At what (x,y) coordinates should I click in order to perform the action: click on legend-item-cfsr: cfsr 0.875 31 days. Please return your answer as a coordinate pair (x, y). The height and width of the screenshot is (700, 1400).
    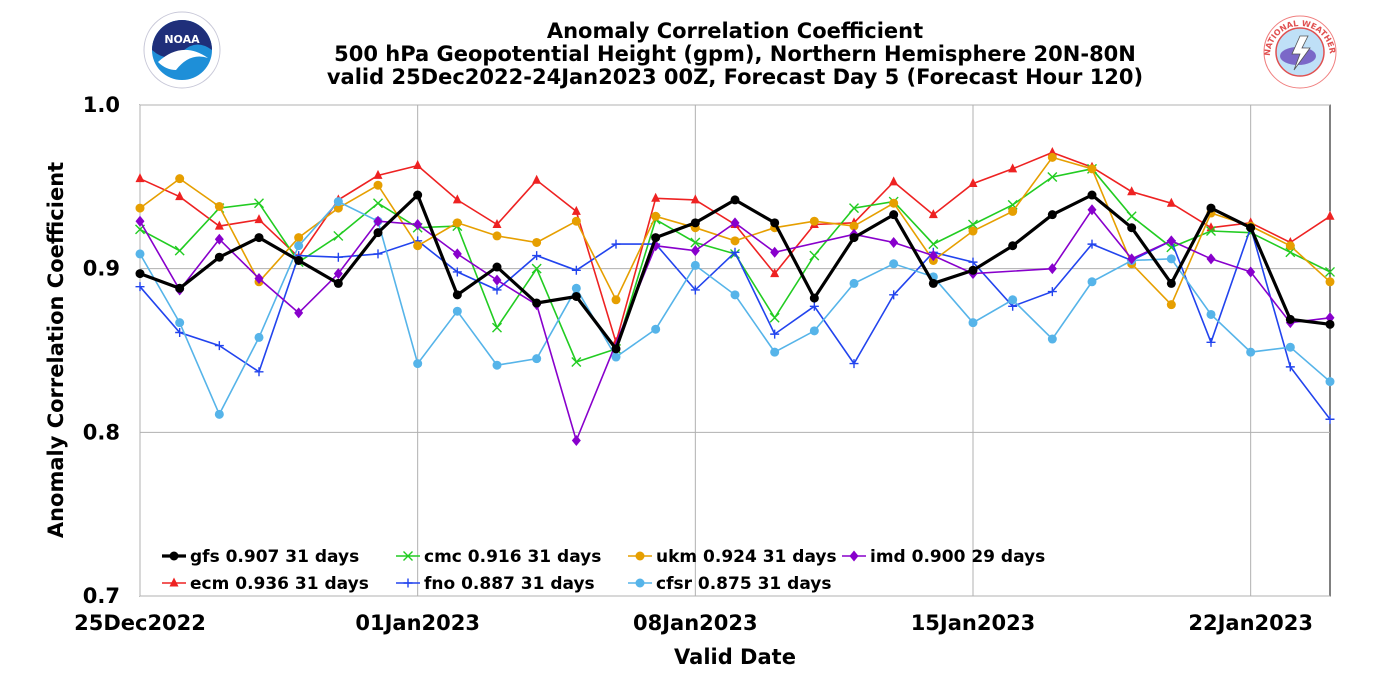
    Looking at the image, I should click on (729, 584).